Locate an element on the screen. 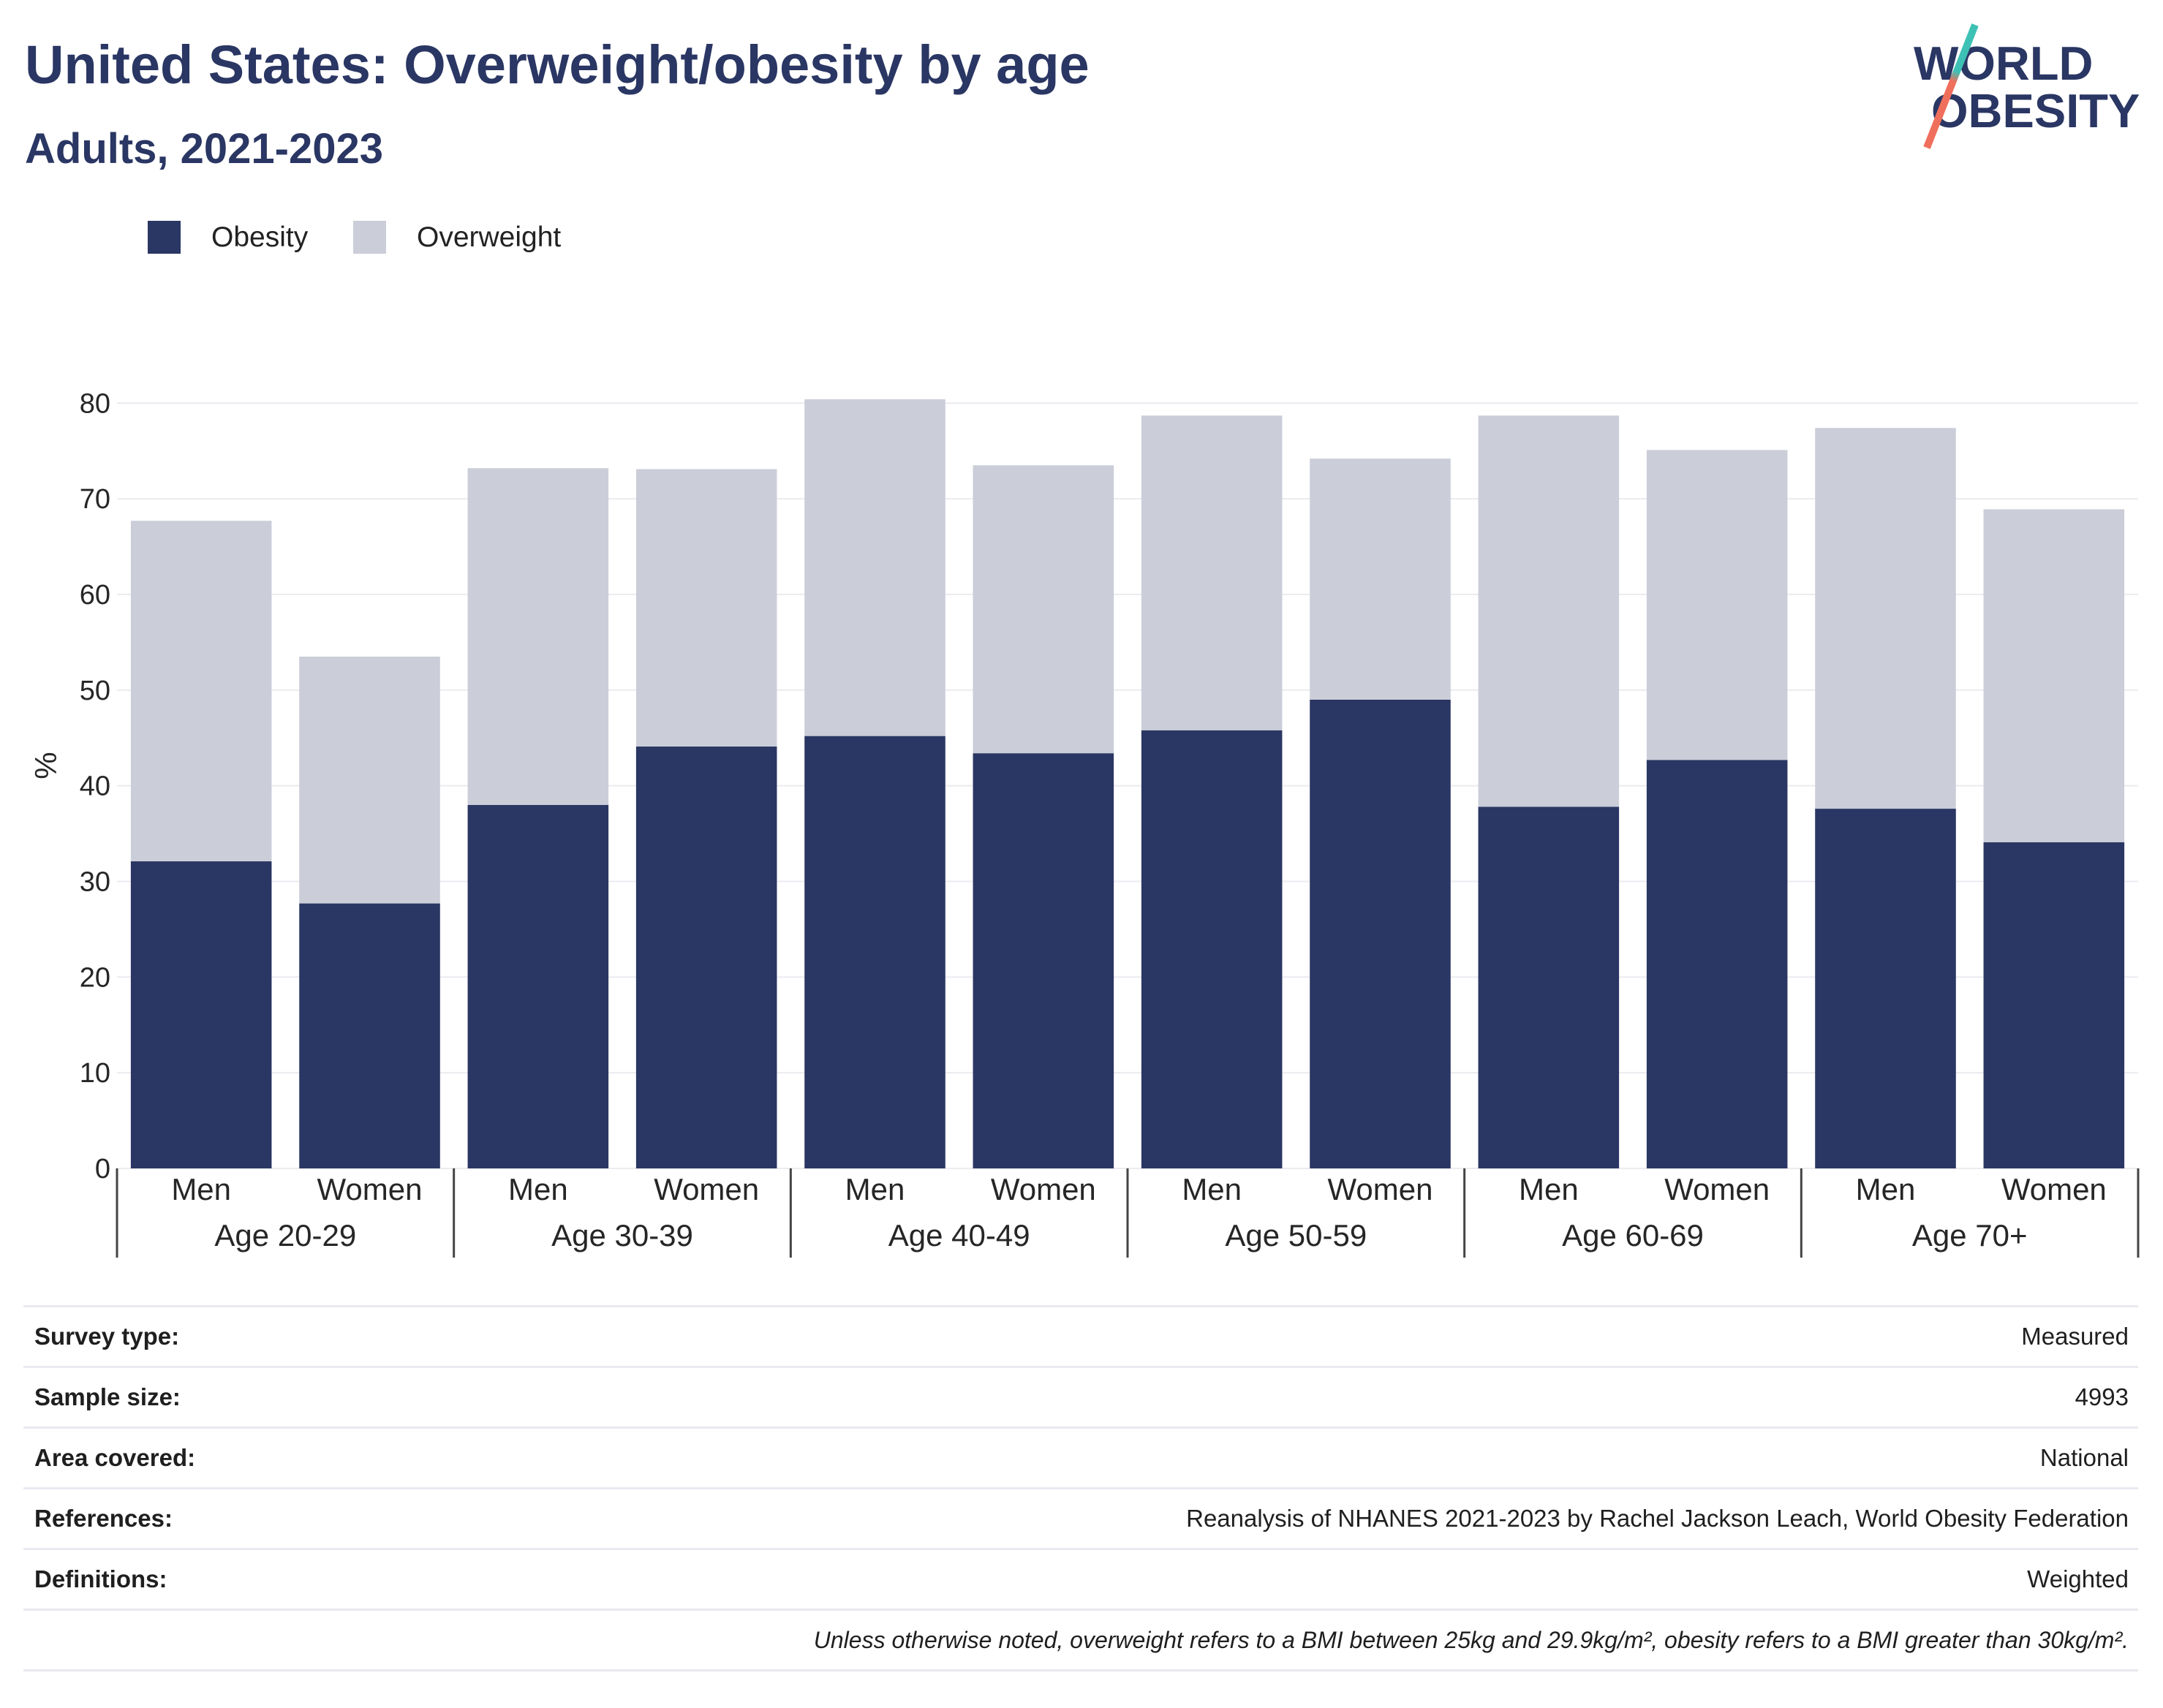 The image size is (2163, 1708). bar-obesity-age-70-men is located at coordinates (1885, 988).